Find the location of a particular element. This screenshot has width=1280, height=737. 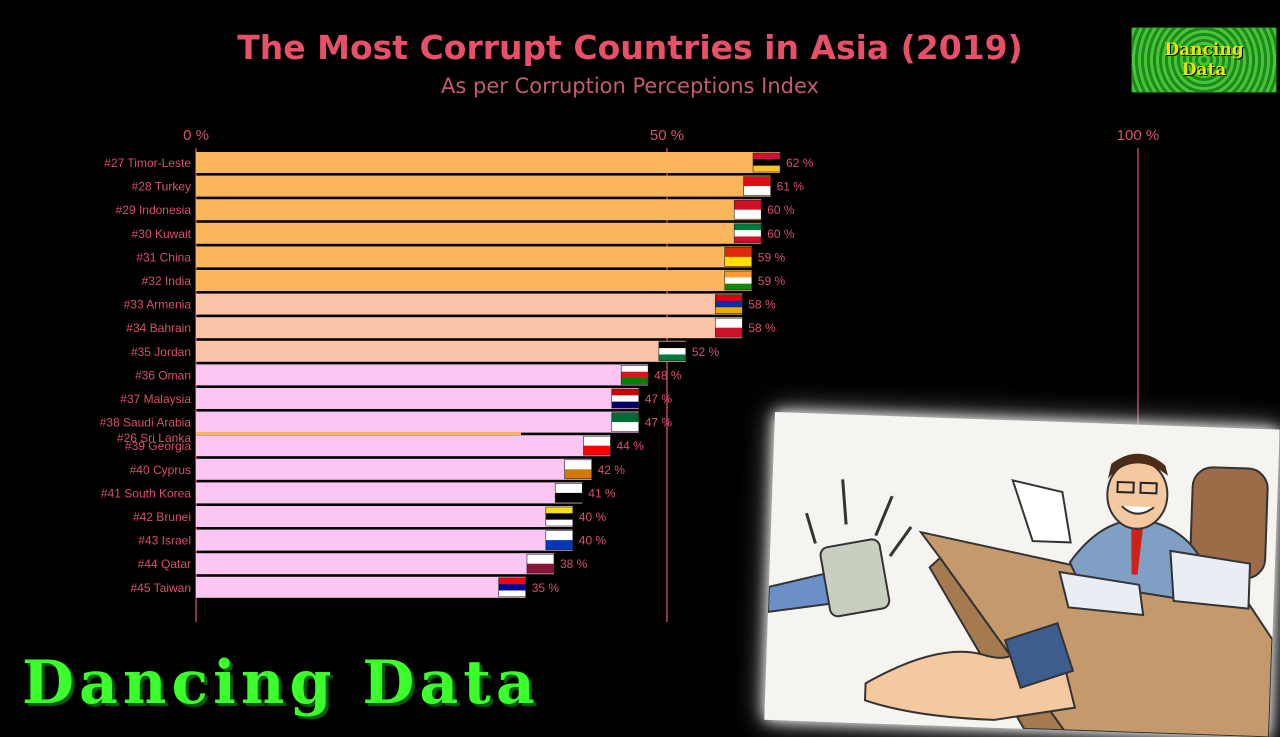

value-label: 62 % is located at coordinates (800, 163).